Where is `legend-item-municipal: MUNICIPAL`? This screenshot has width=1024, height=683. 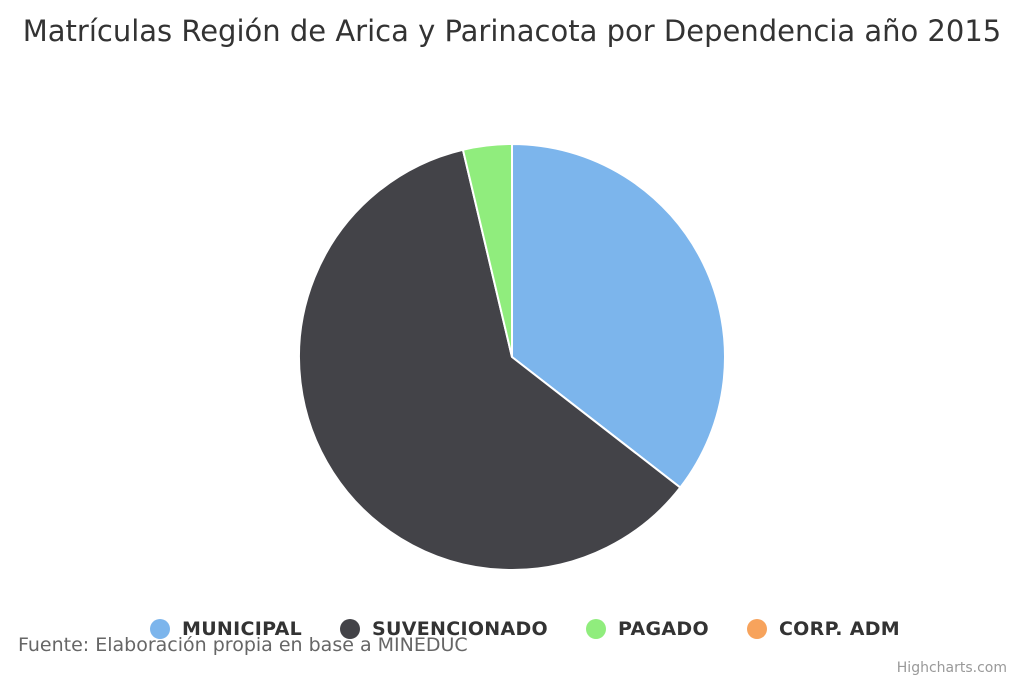
legend-item-municipal: MUNICIPAL is located at coordinates (226, 629).